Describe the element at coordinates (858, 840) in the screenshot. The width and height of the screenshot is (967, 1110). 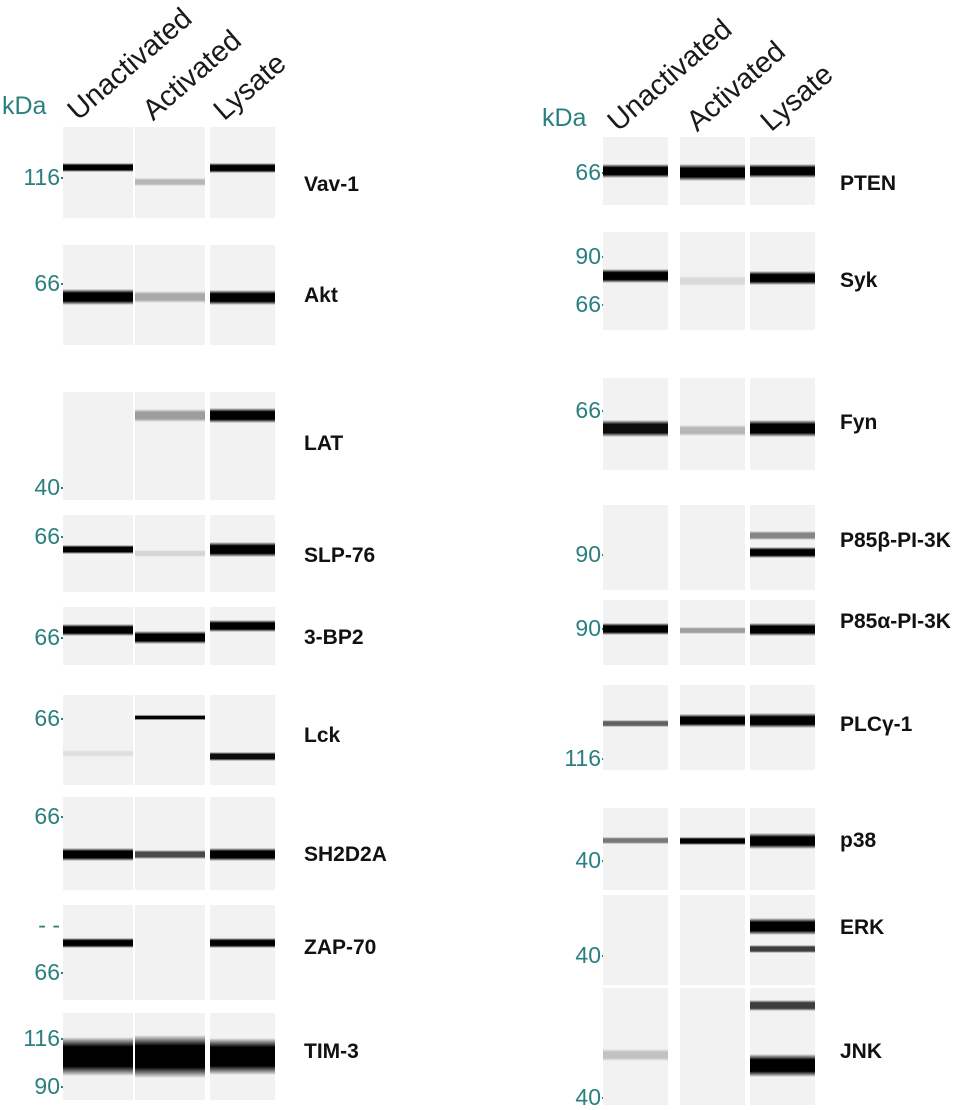
I see `protein-label: p38` at that location.